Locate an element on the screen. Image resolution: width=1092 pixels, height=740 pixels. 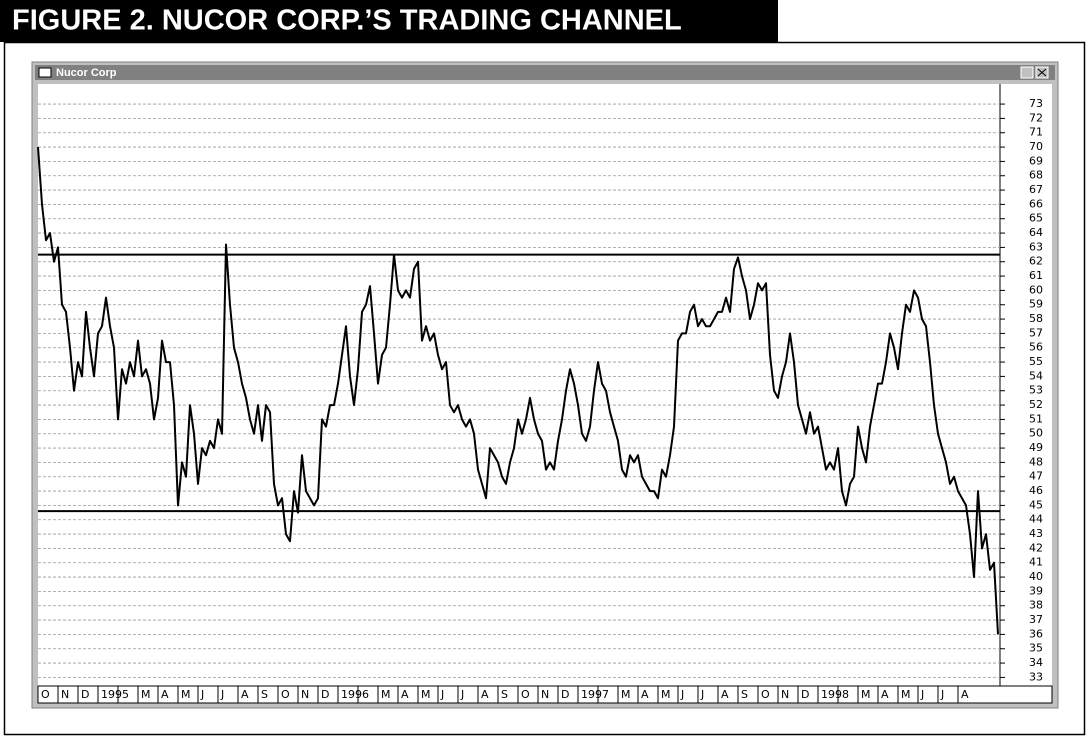
chart-title: FIGURE 2. NUCOR CORP.’S TRADING CHANNEL is located at coordinates (347, 21).